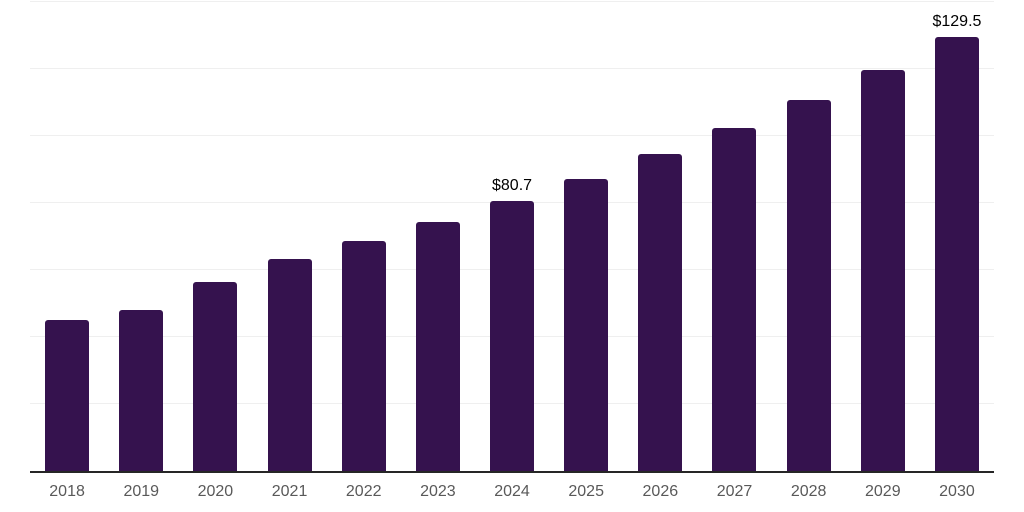 Image resolution: width=1024 pixels, height=512 pixels. What do you see at coordinates (883, 491) in the screenshot?
I see `x-tick-label-2029: 2029` at bounding box center [883, 491].